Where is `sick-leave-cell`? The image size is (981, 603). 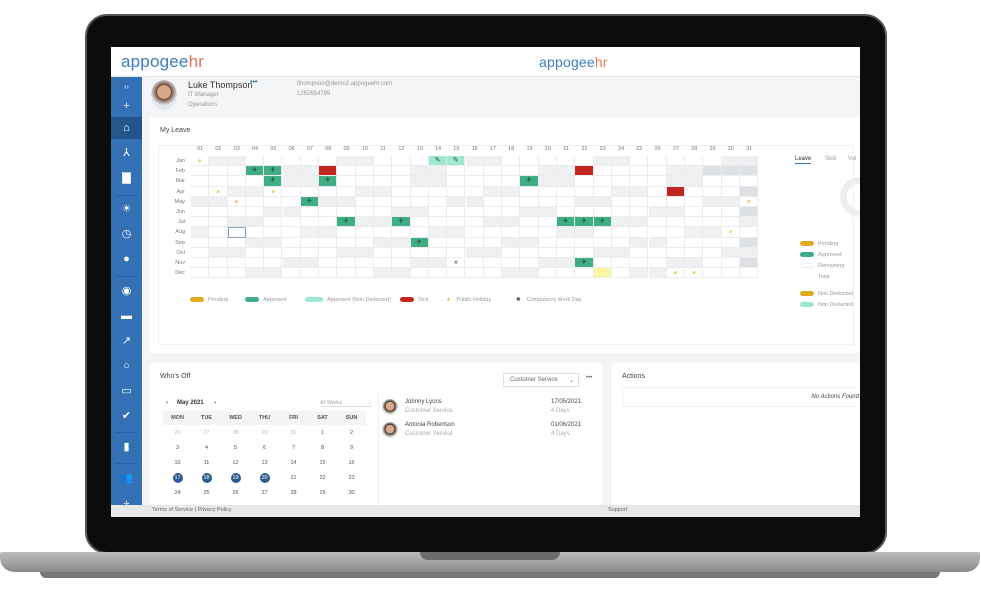
sick-leave-cell is located at coordinates (676, 191).